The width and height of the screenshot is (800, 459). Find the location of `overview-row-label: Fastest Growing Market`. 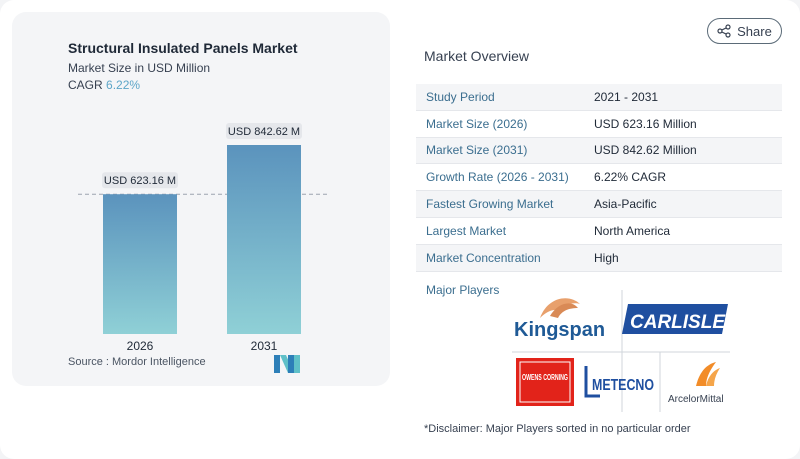

overview-row-label: Fastest Growing Market is located at coordinates (490, 204).